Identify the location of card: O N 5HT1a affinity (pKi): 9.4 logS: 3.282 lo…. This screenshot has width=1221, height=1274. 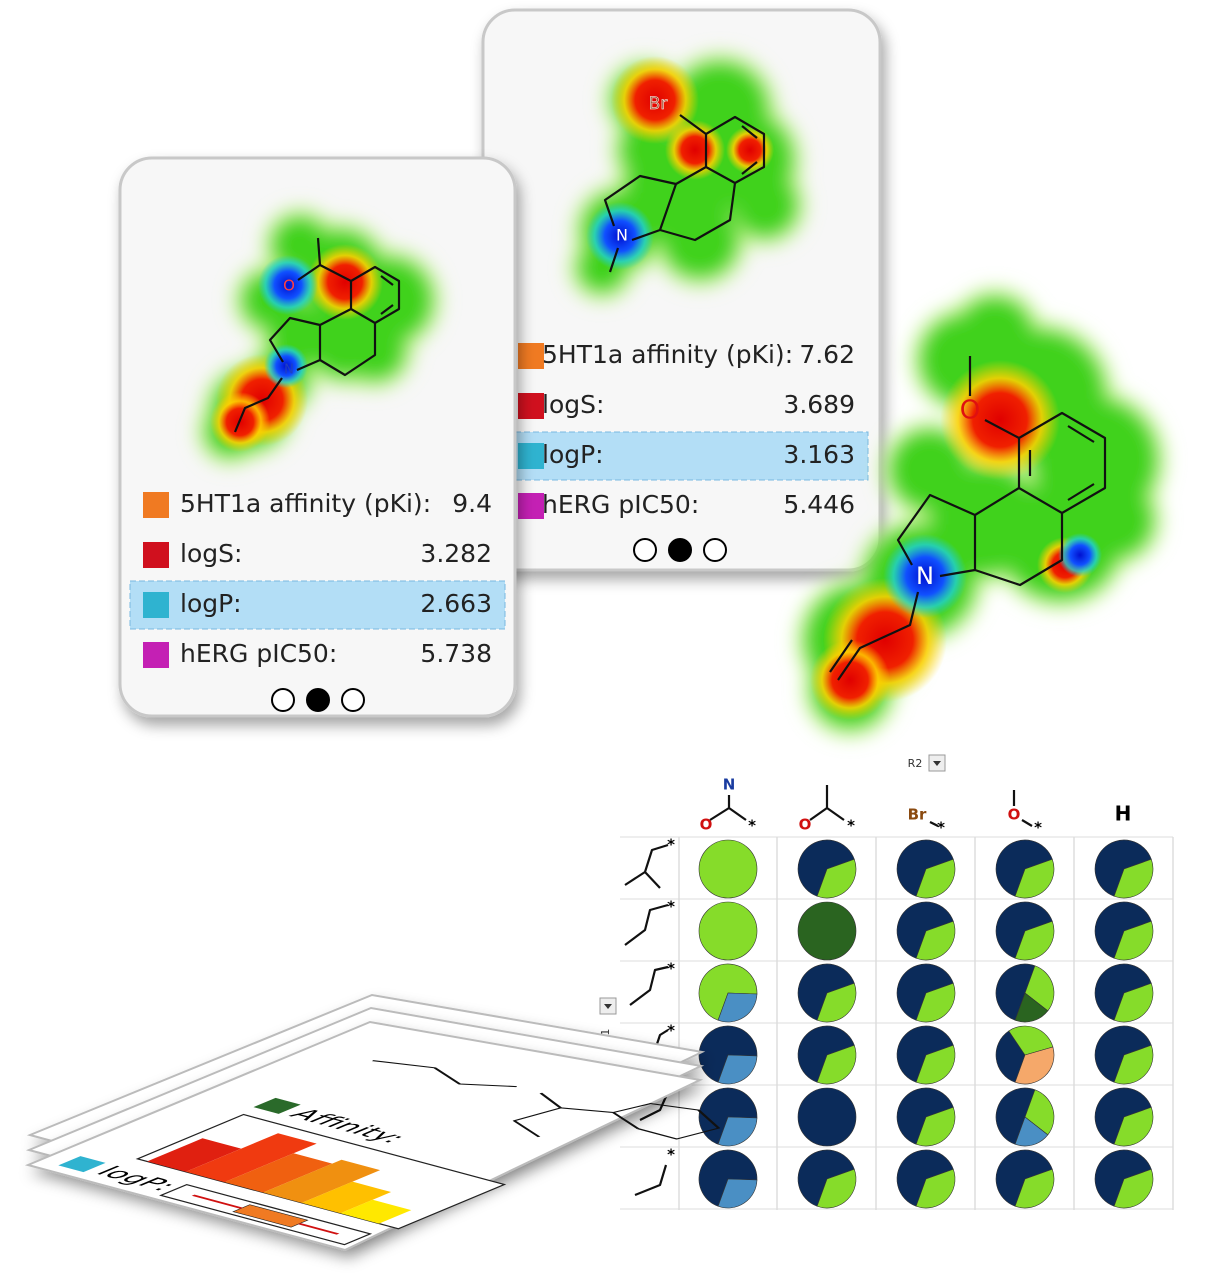
(317, 437).